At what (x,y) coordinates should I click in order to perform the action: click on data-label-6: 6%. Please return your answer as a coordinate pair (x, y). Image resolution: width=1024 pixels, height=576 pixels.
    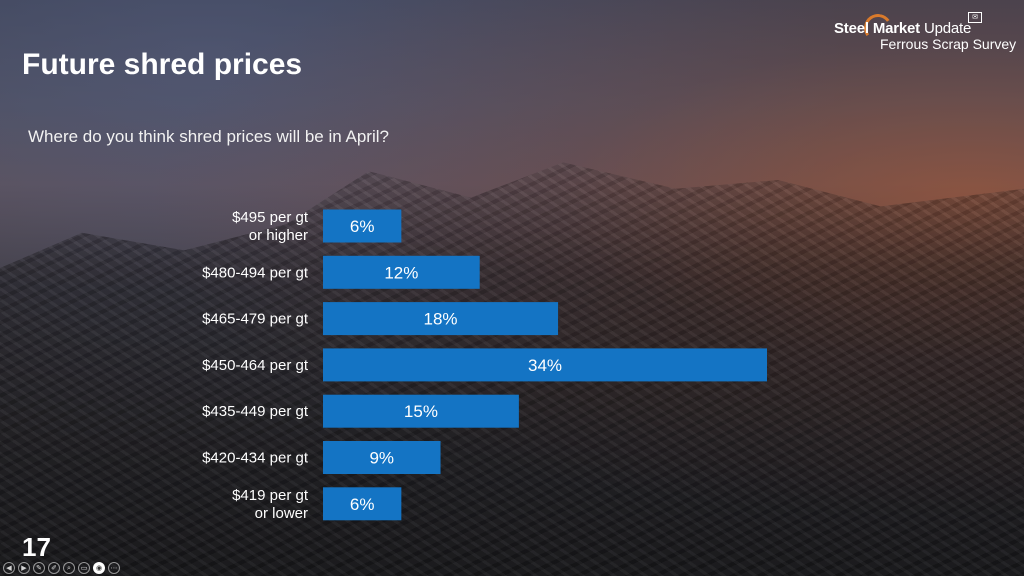
    Looking at the image, I should click on (362, 504).